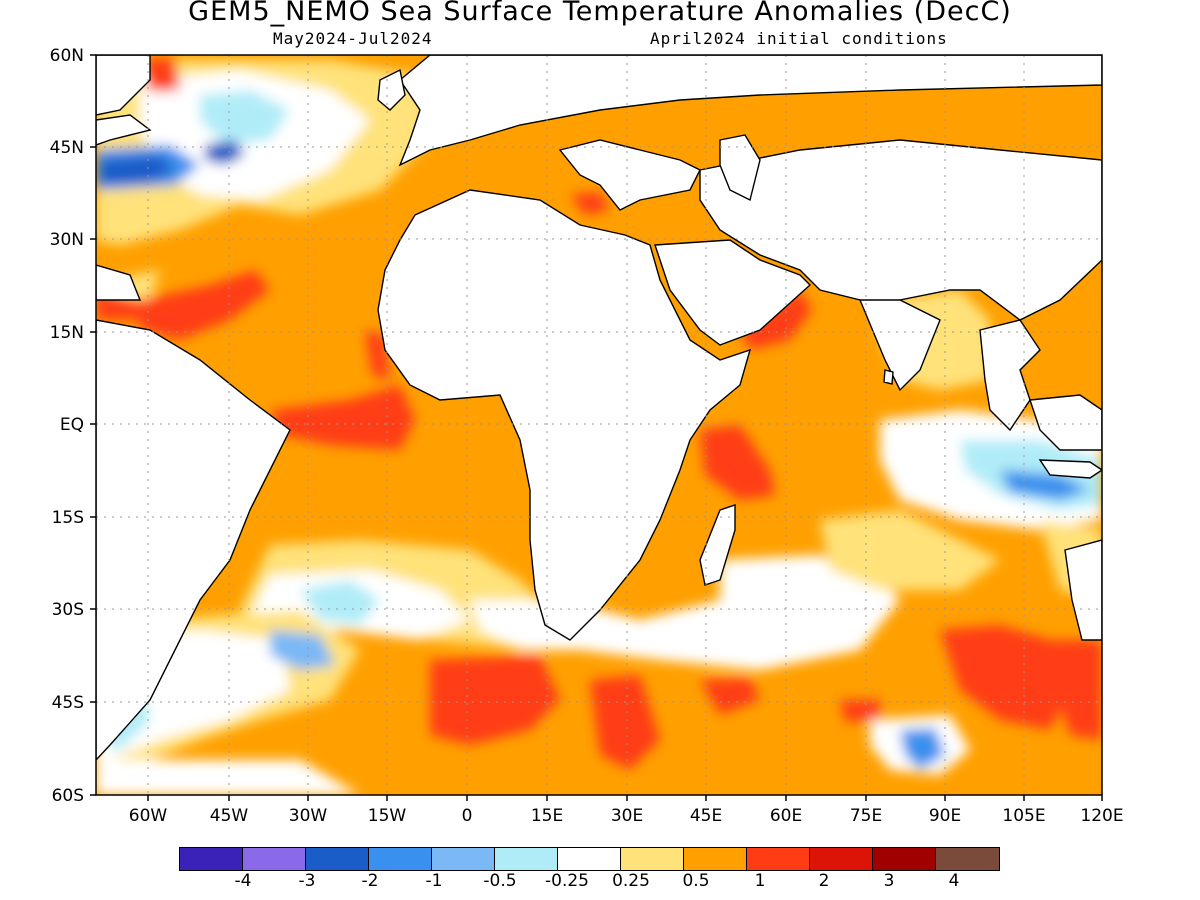 This screenshot has width=1200, height=900. What do you see at coordinates (500, 881) in the screenshot?
I see `legend-label: -0.5` at bounding box center [500, 881].